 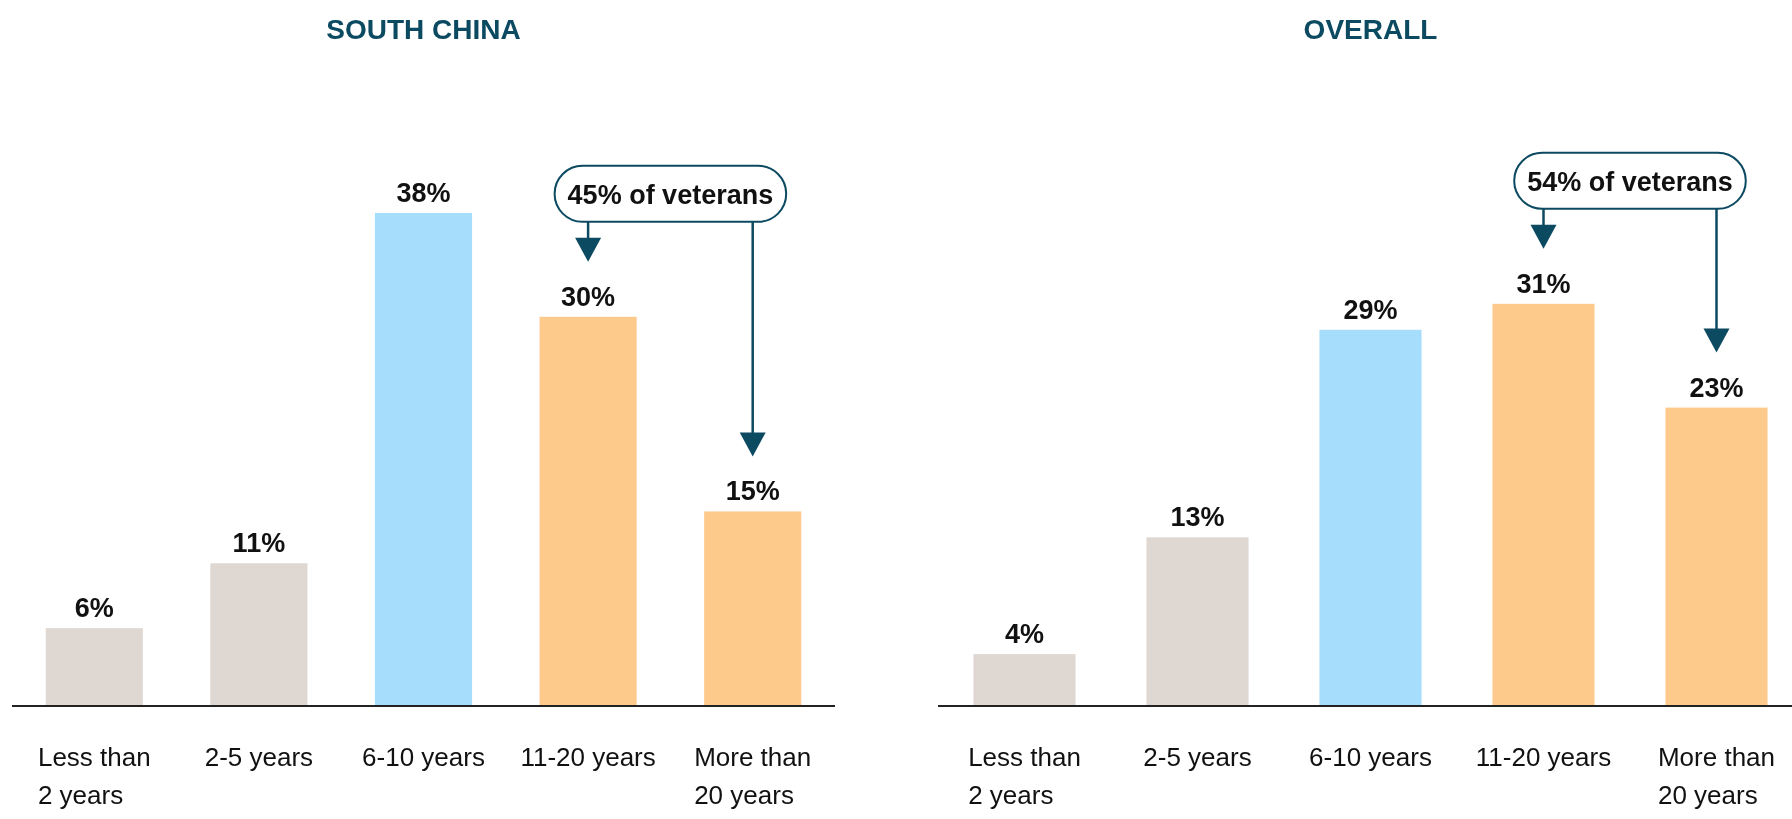 What do you see at coordinates (423, 29) in the screenshot?
I see `chart-title: SOUTH CHINA` at bounding box center [423, 29].